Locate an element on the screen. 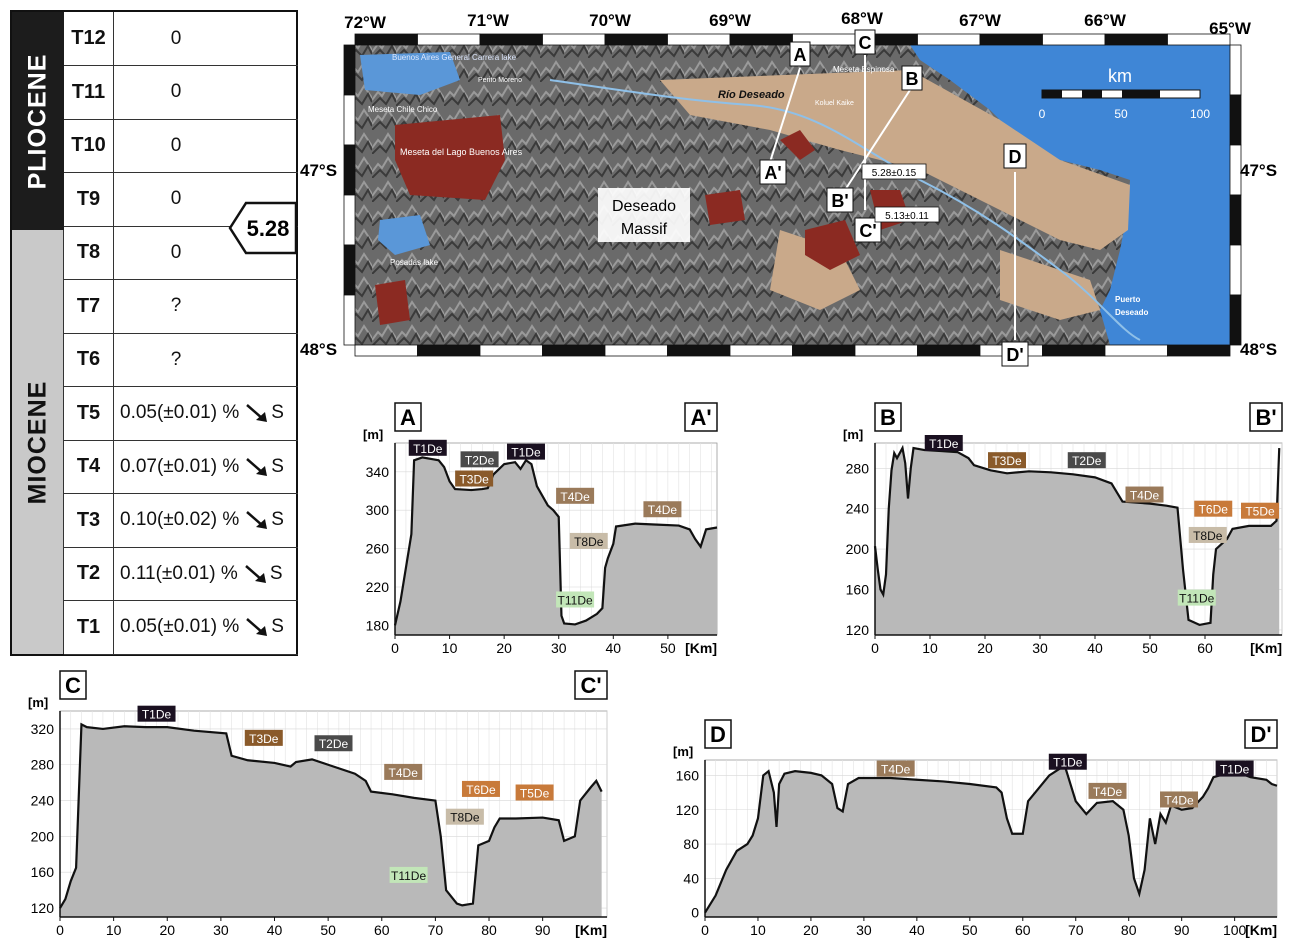  place-puerto-label-2: Deseado is located at coordinates (1131, 312).